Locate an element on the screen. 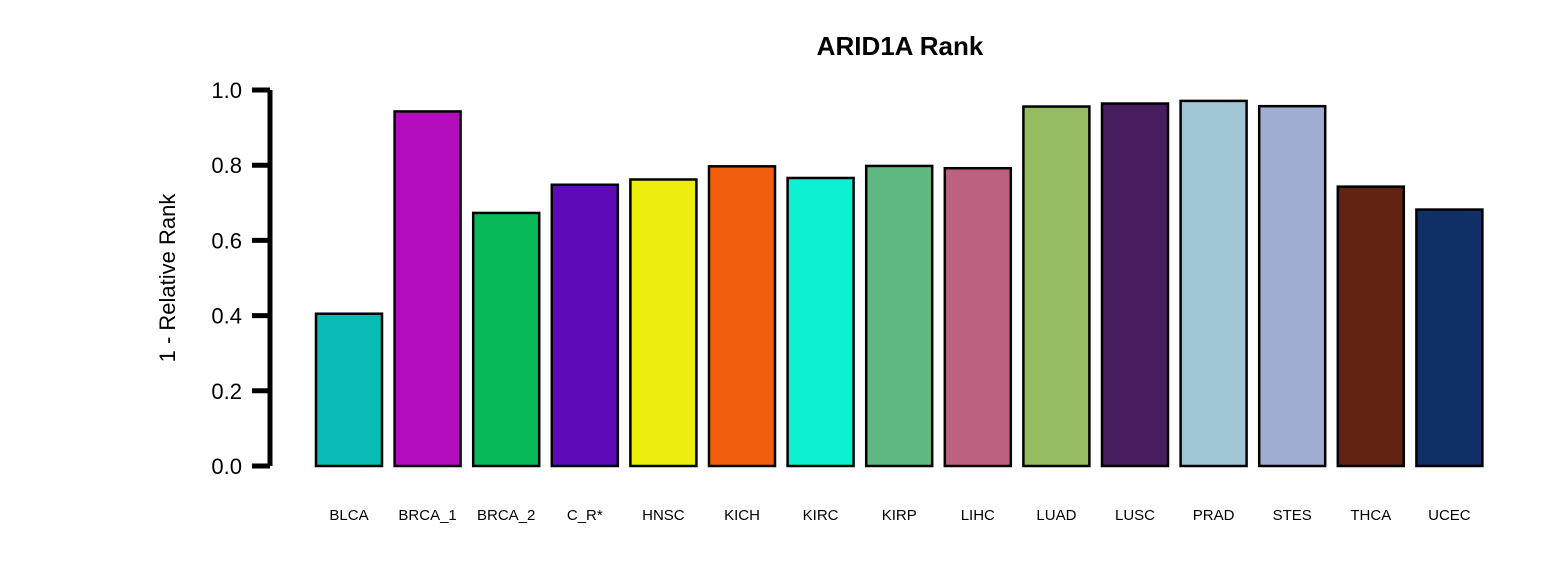 The height and width of the screenshot is (586, 1560). bar-blca is located at coordinates (349, 390).